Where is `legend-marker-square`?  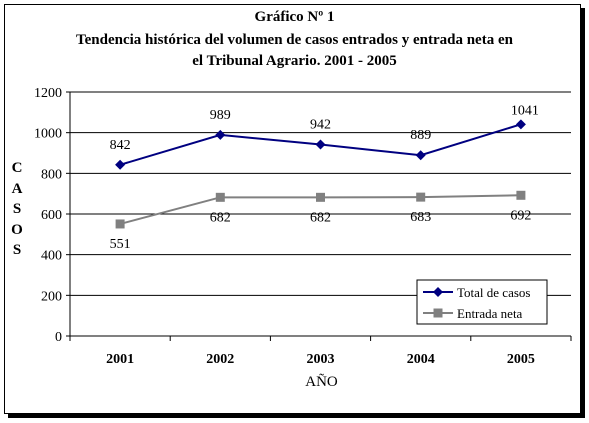 legend-marker-square is located at coordinates (438, 313).